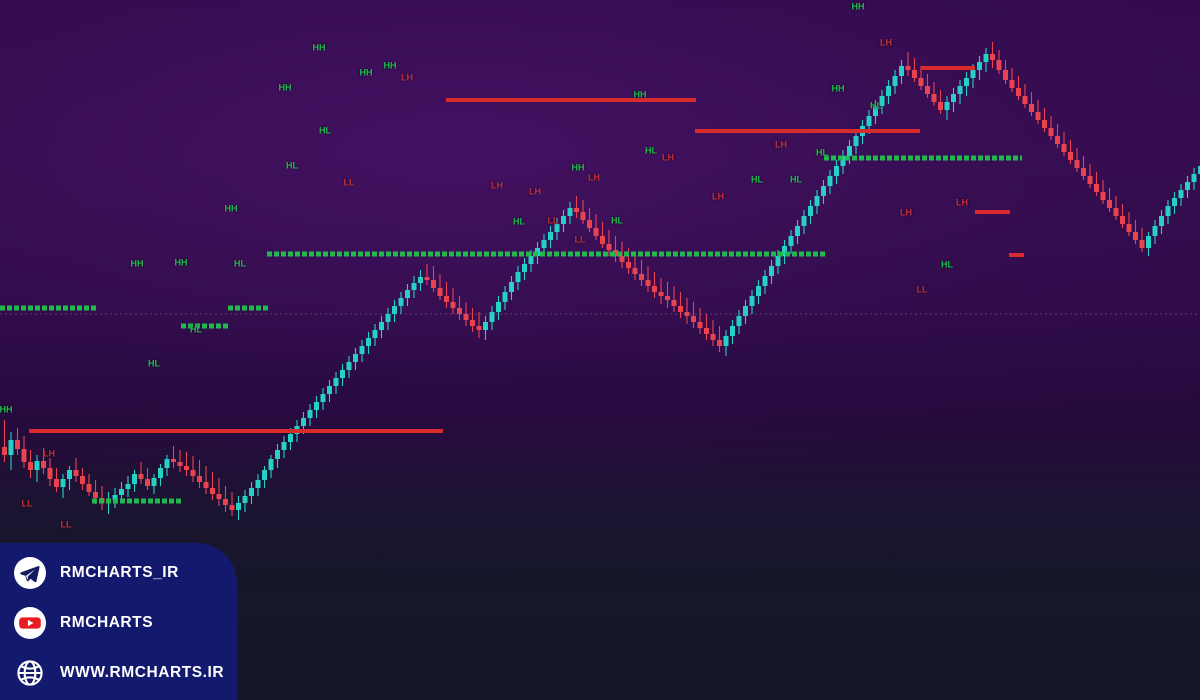 The width and height of the screenshot is (1200, 700). I want to click on watermark-row-youtube: RMCHARTS, so click(83, 623).